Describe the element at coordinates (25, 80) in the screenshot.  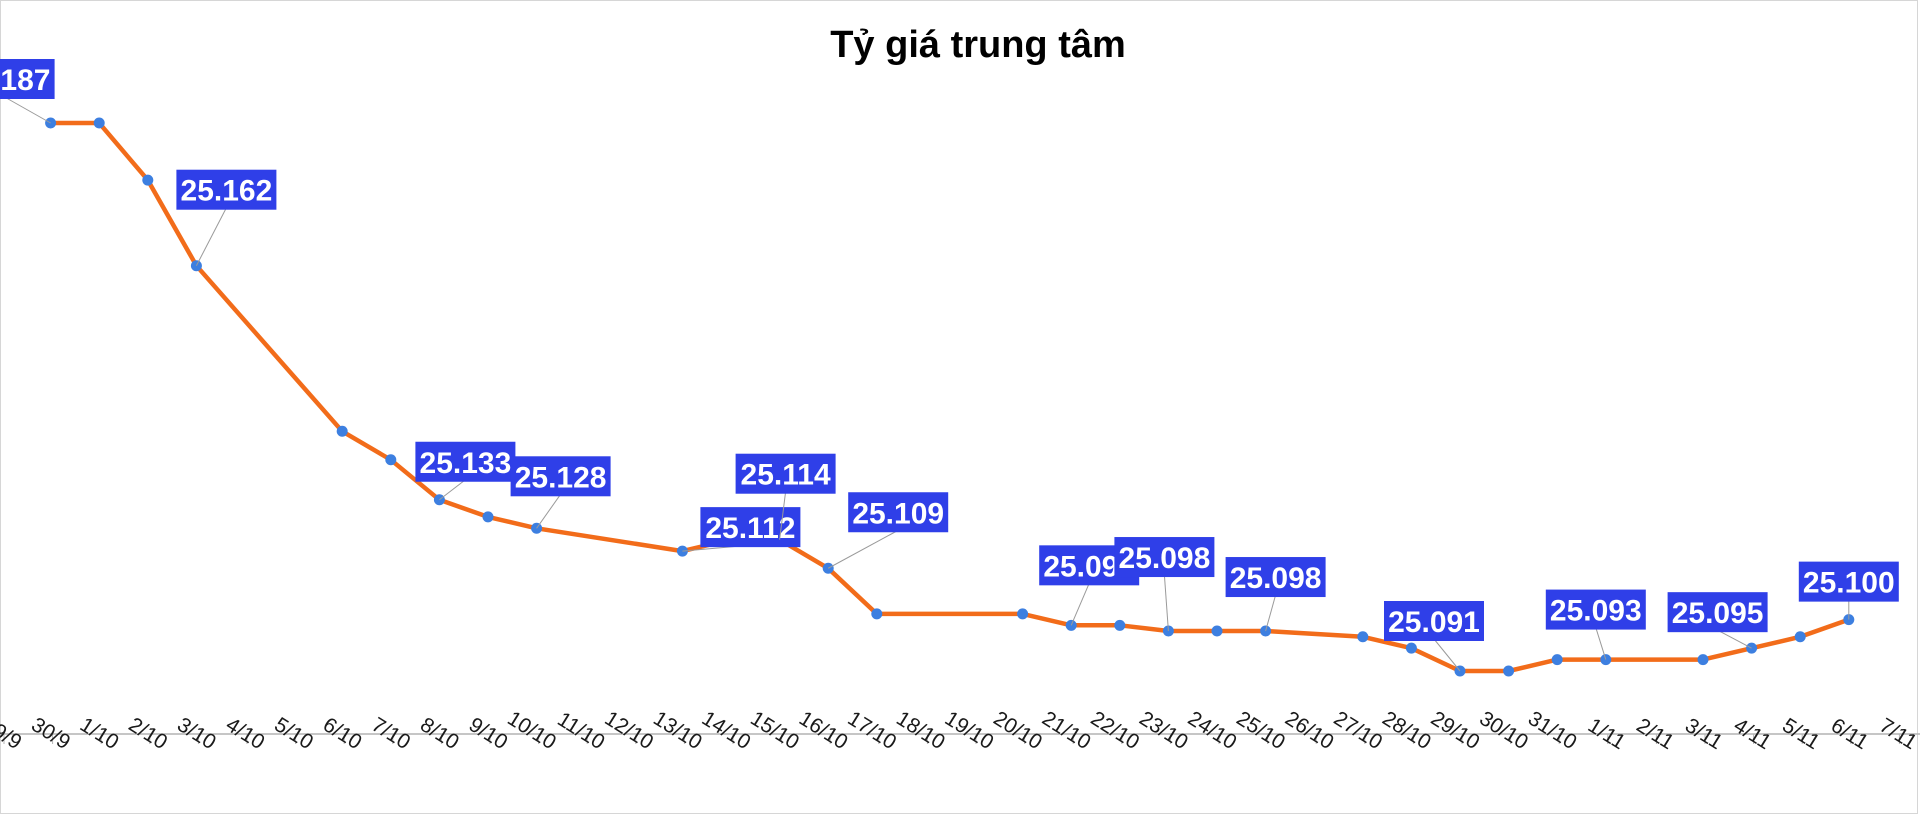
I see `data-label-text: 25.187` at that location.